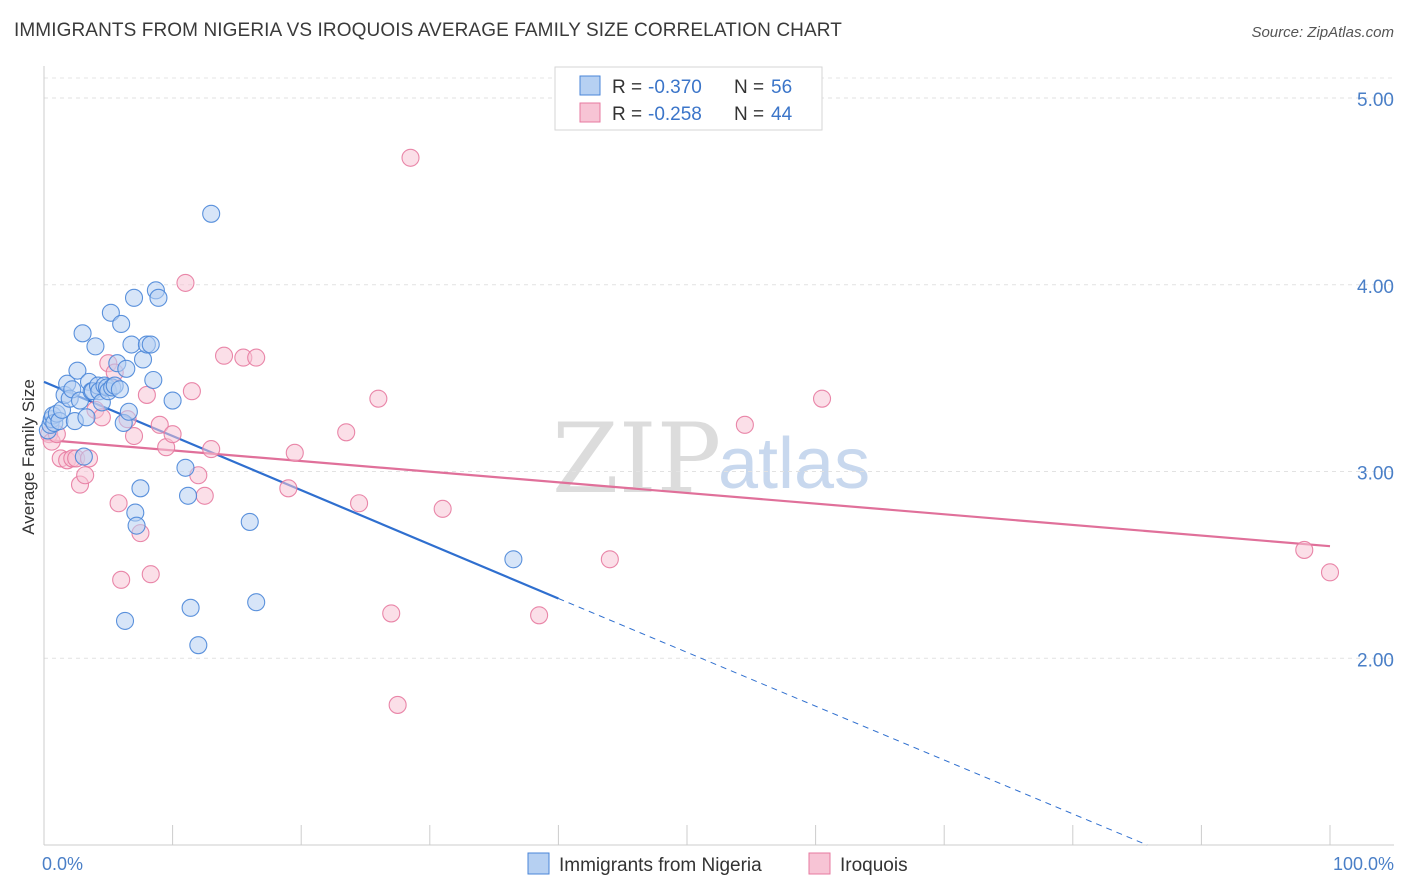 The height and width of the screenshot is (892, 1406). What do you see at coordinates (782, 114) in the screenshot?
I see `legend-n-value-2: 44` at bounding box center [782, 114].